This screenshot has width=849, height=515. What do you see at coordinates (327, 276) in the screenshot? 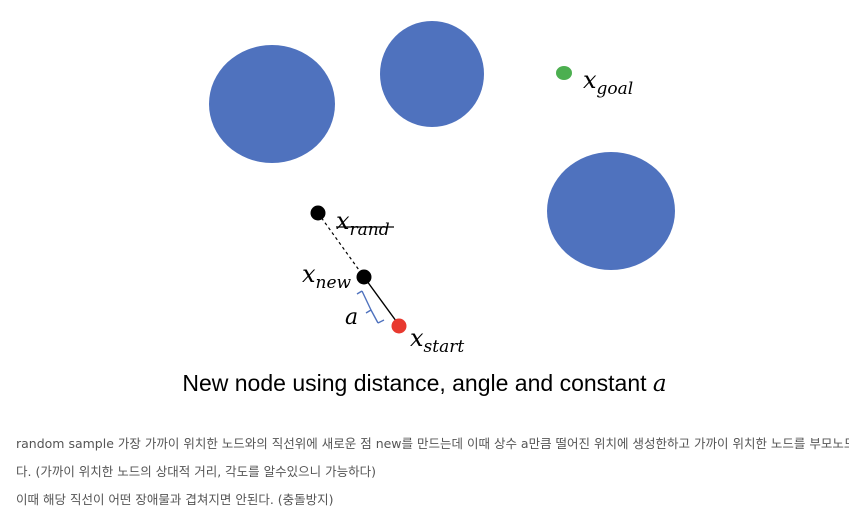
I see `new-label: xnew` at bounding box center [327, 276].